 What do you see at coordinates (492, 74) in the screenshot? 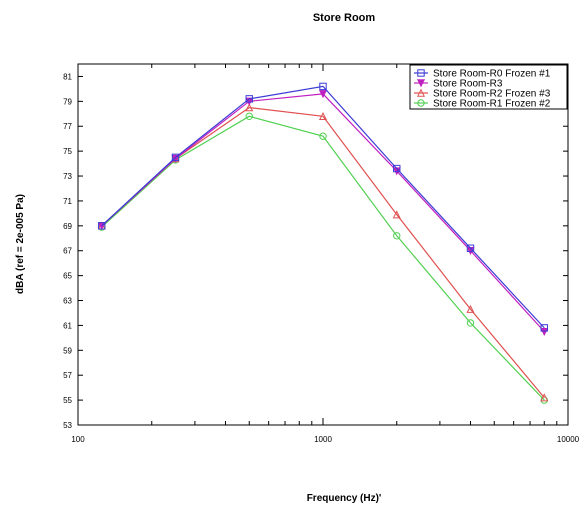
I see `legend-label: Store Room-R0 Frozen #1` at bounding box center [492, 74].